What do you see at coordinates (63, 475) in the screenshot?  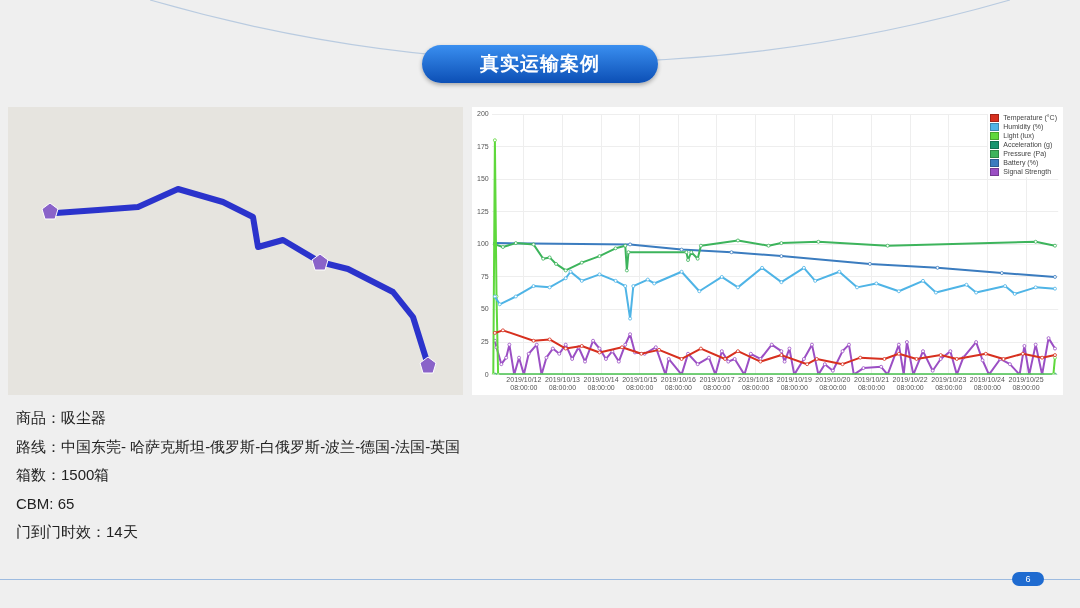 I see `text: 箱数：1500箱` at bounding box center [63, 475].